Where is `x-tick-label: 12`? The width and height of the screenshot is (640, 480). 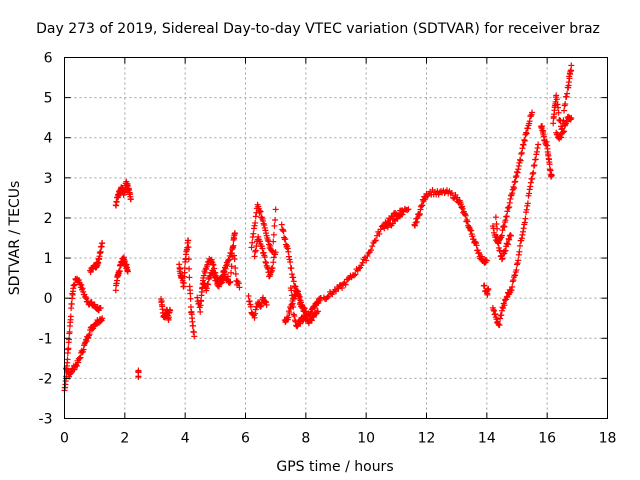
x-tick-label: 12 is located at coordinates (427, 439).